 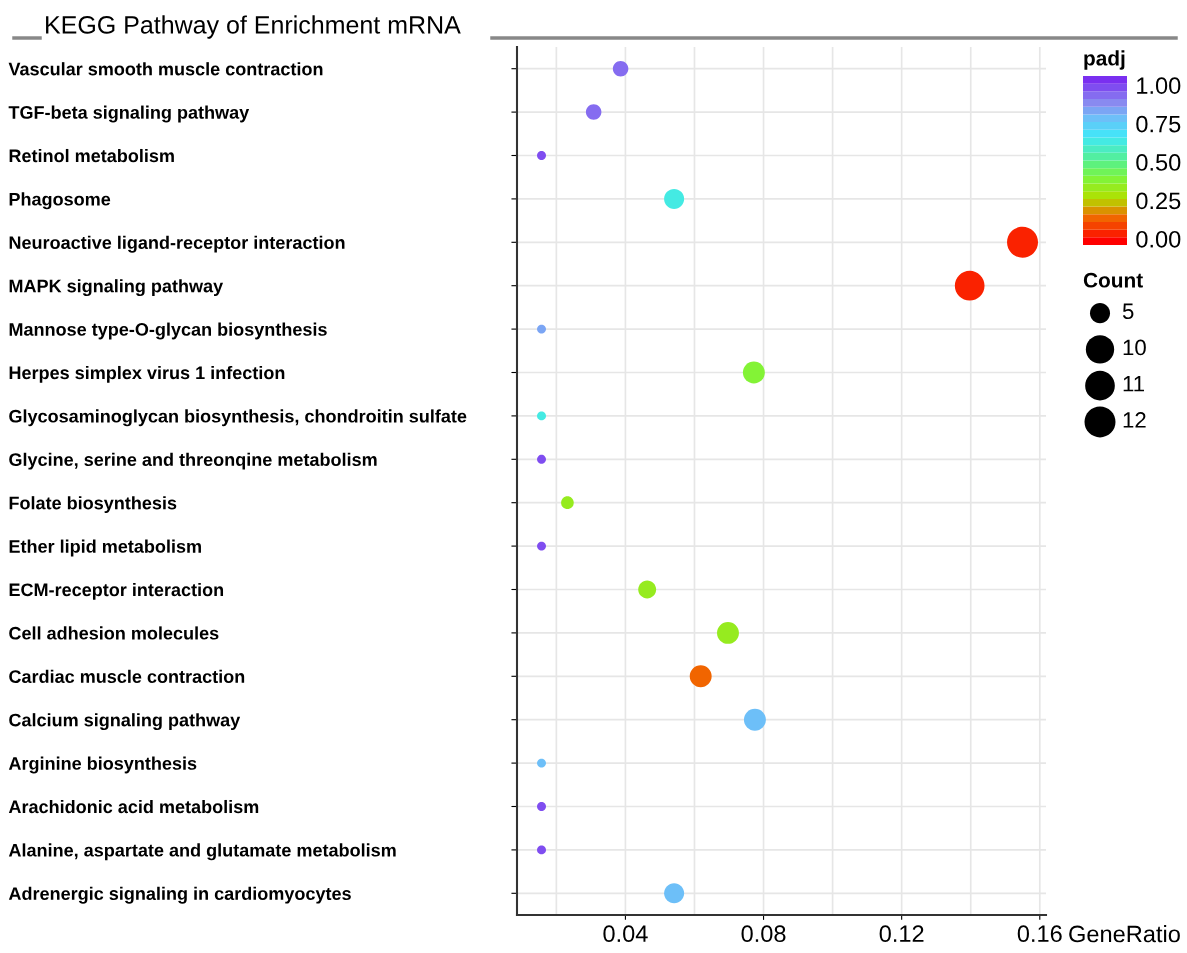 What do you see at coordinates (1104, 60) in the screenshot?
I see `color-bar-title: padj` at bounding box center [1104, 60].